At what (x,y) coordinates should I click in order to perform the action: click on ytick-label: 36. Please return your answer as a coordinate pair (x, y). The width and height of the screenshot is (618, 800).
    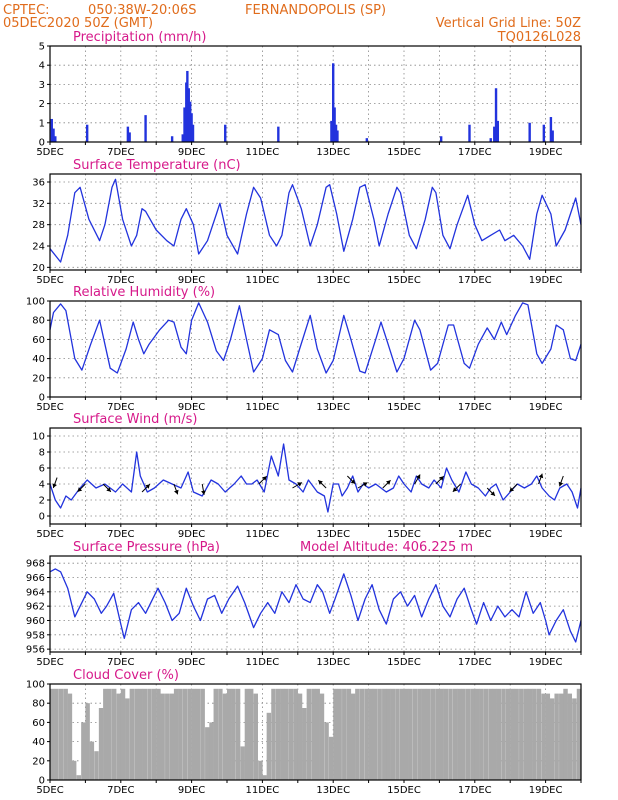
    Looking at the image, I should click on (38, 183).